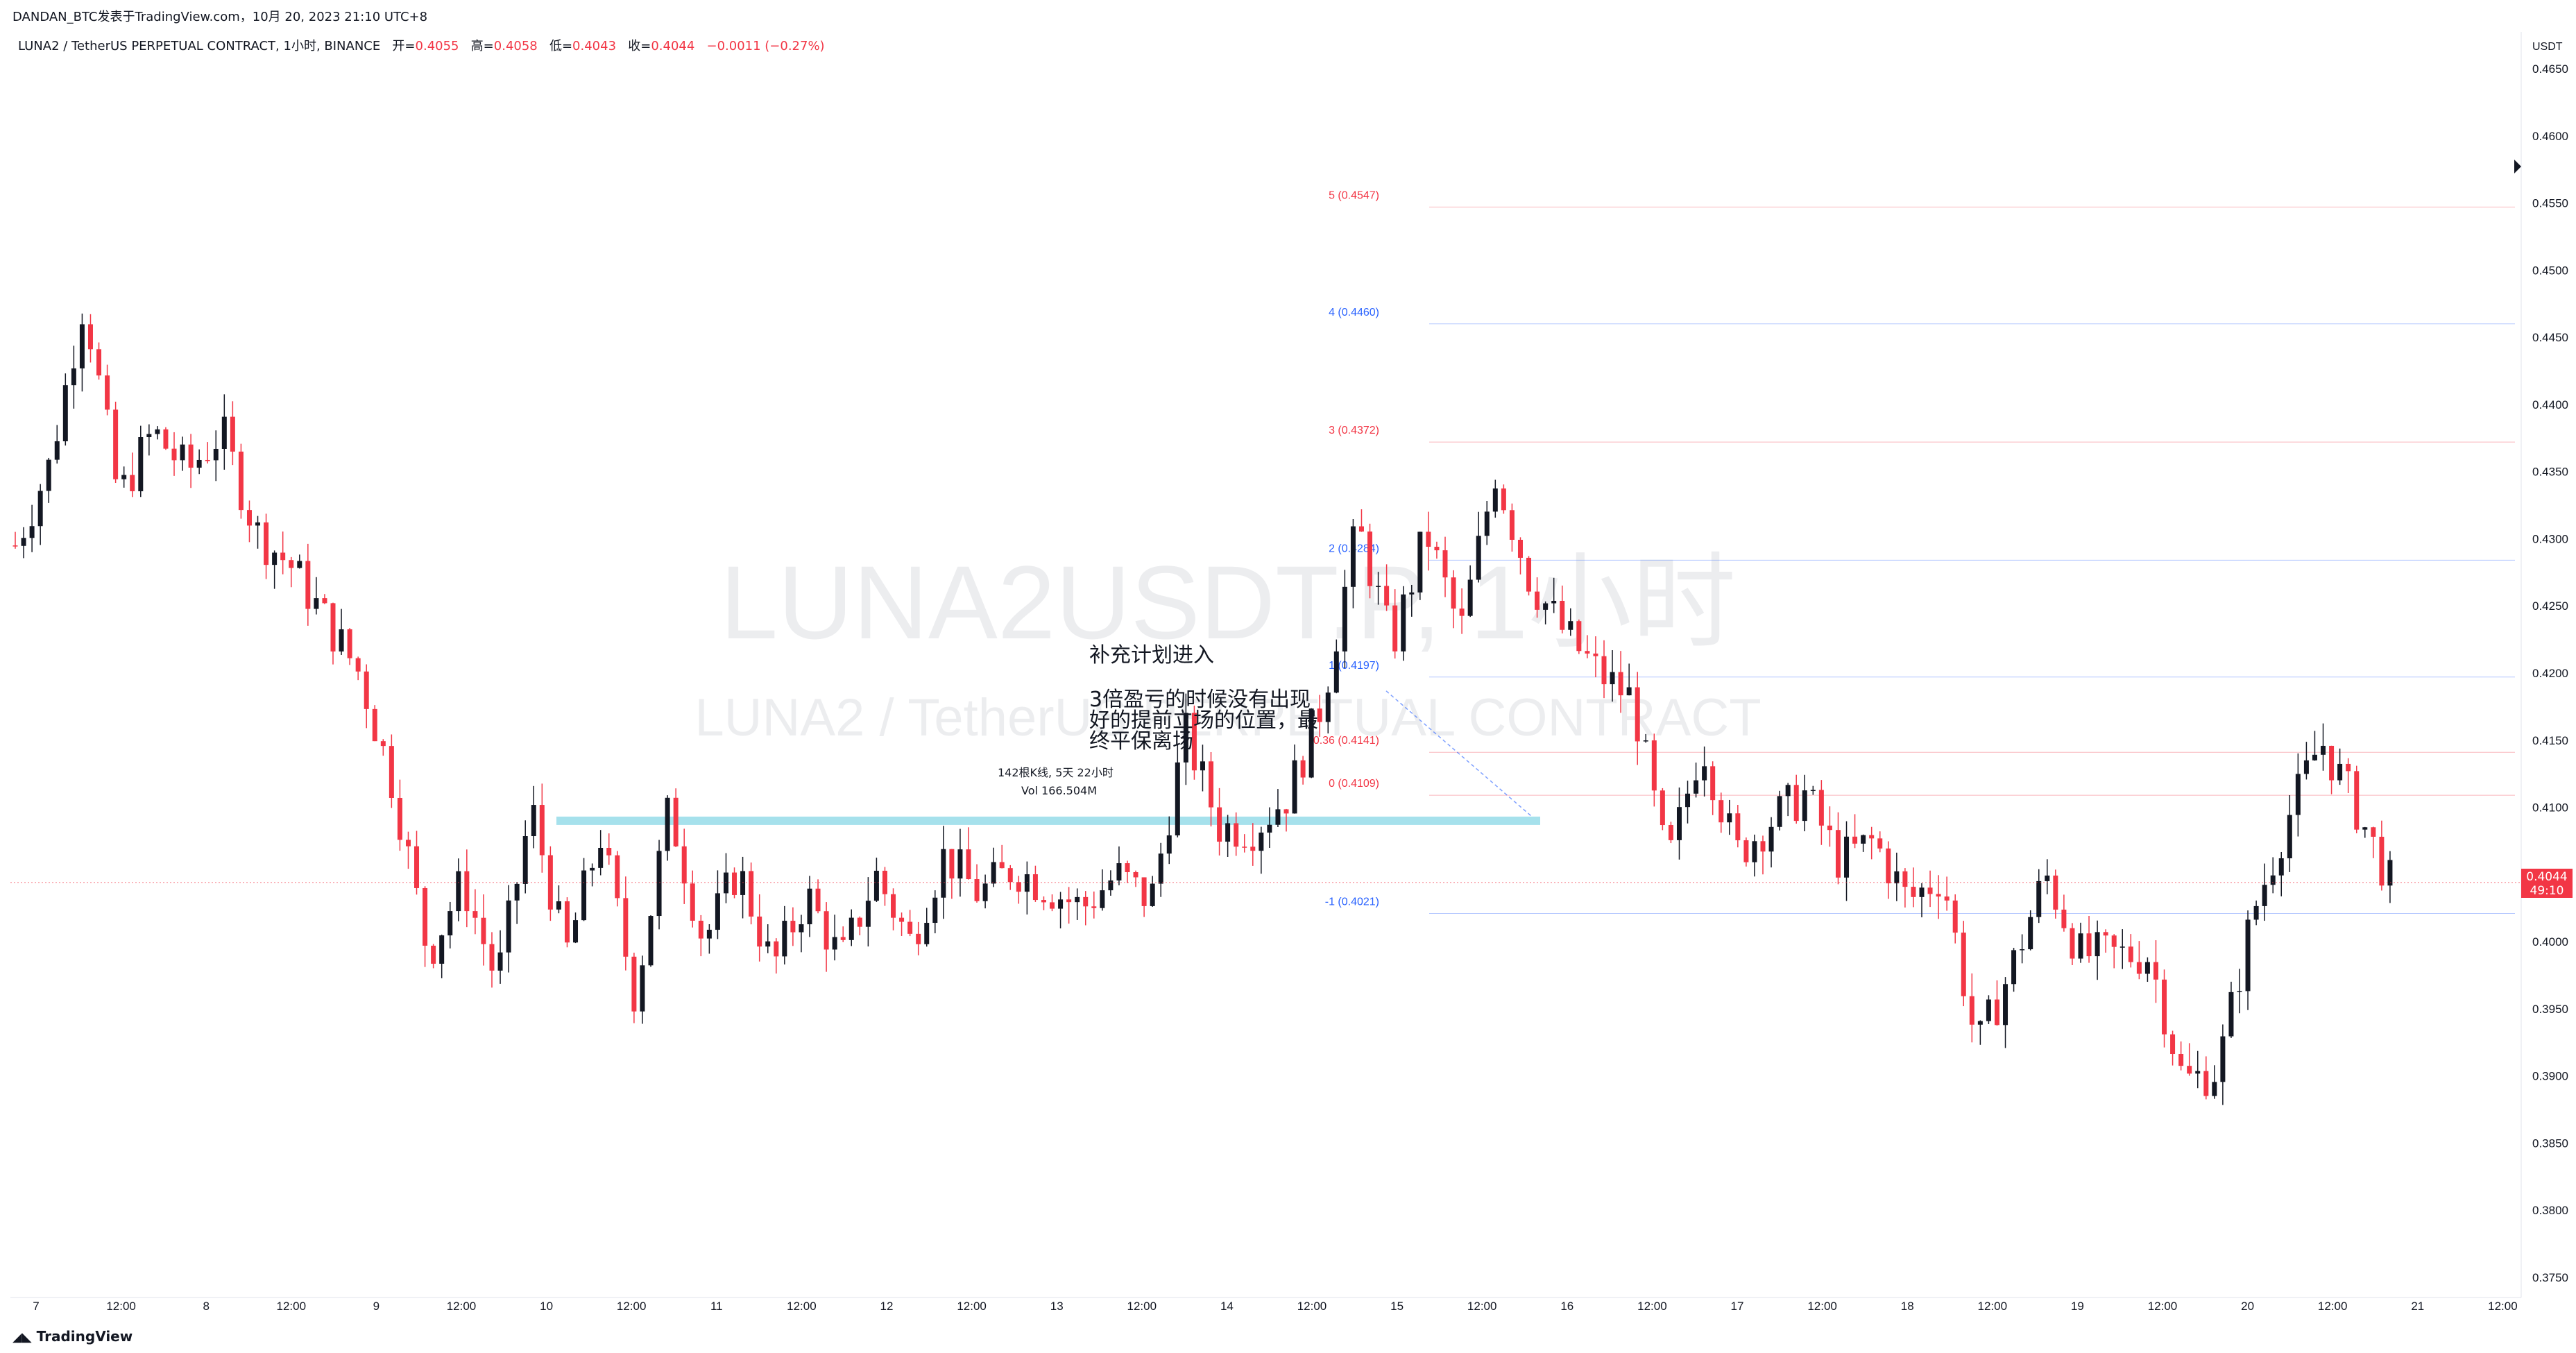  I want to click on support-zone, so click(1048, 820).